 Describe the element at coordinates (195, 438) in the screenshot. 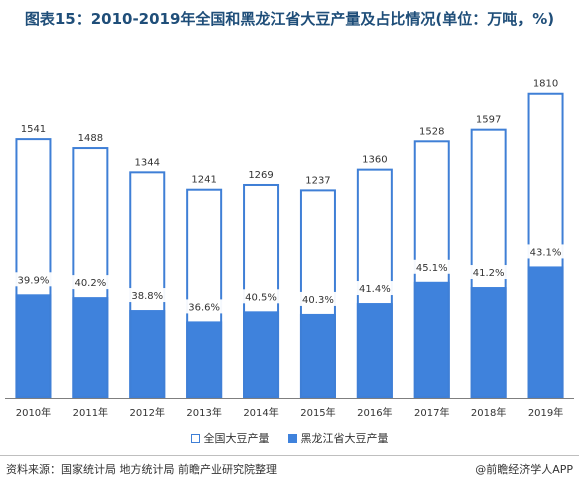

I see `legend-swatch-total` at that location.